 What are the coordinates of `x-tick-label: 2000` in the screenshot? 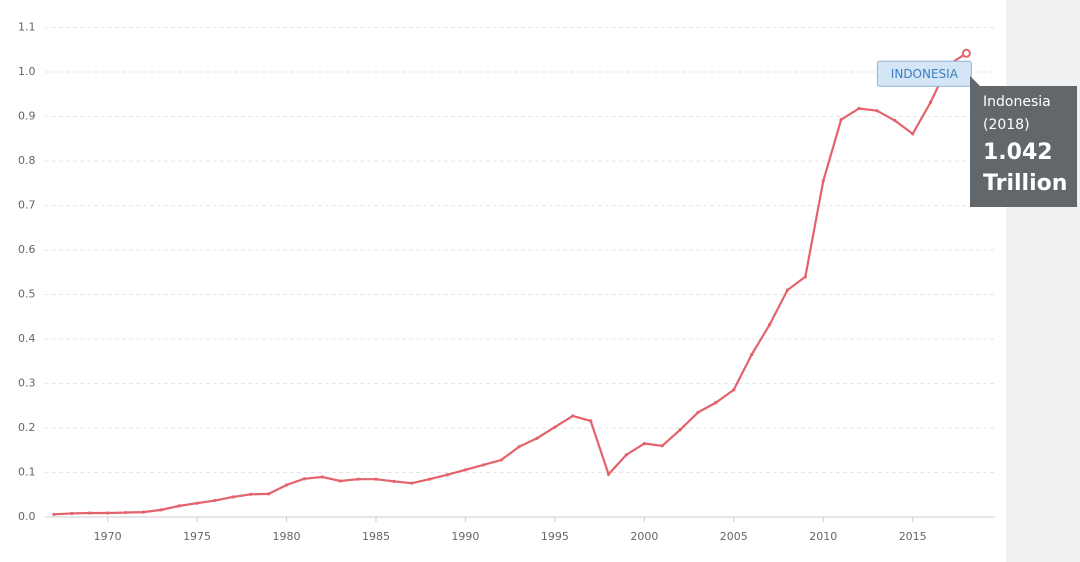 It's located at (644, 536).